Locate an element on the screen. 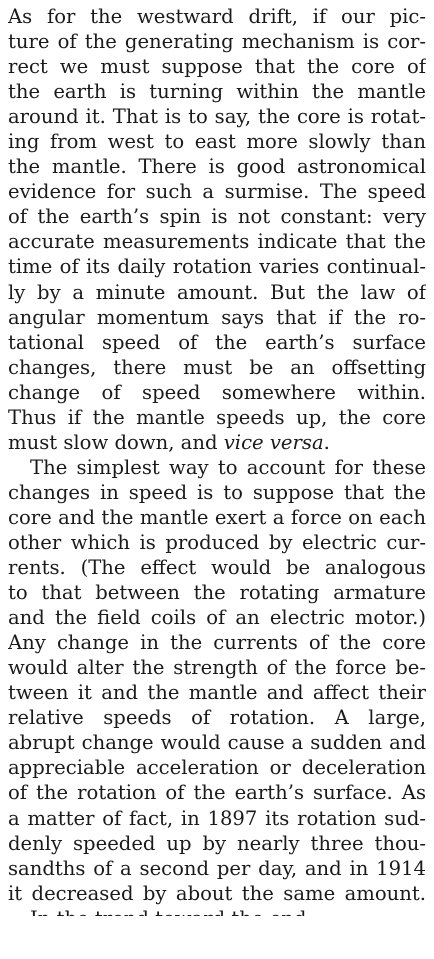  text-line: Thus if the mantle speeds up, the core is located at coordinates (217, 417).